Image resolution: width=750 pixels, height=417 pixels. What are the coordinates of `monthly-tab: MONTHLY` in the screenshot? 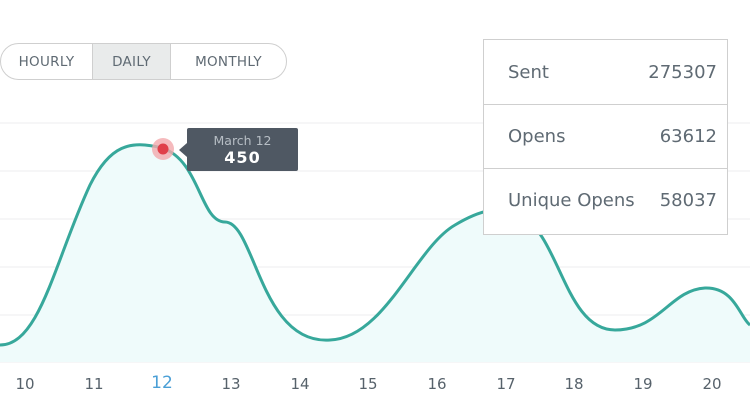 It's located at (228, 61).